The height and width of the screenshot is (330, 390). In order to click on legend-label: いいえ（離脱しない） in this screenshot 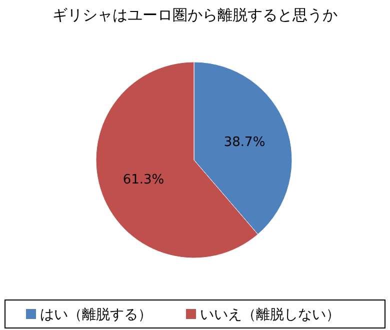, I will do `click(270, 314)`.